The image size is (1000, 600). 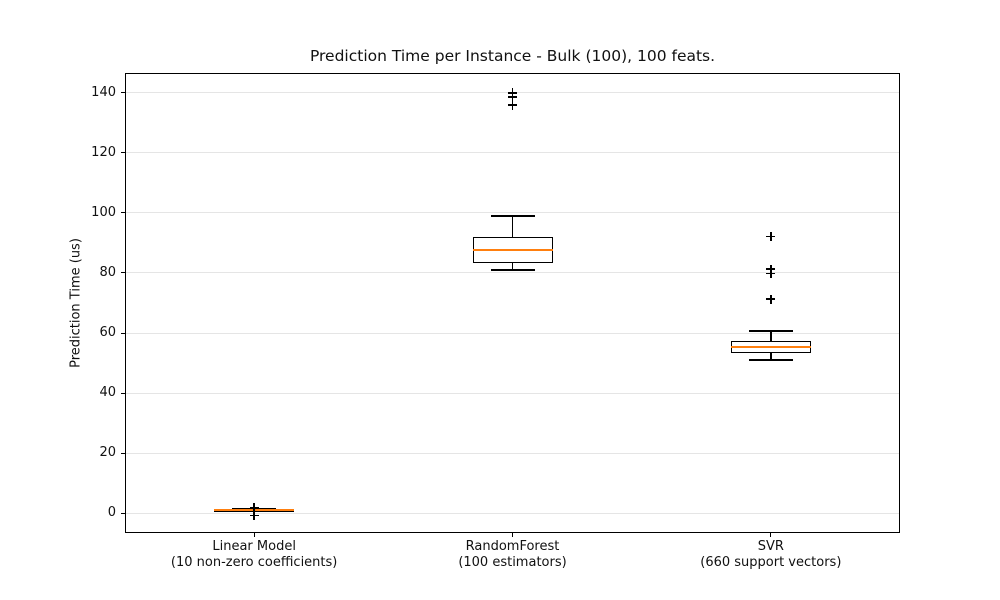 What do you see at coordinates (111, 513) in the screenshot?
I see `y-tick-label: 0` at bounding box center [111, 513].